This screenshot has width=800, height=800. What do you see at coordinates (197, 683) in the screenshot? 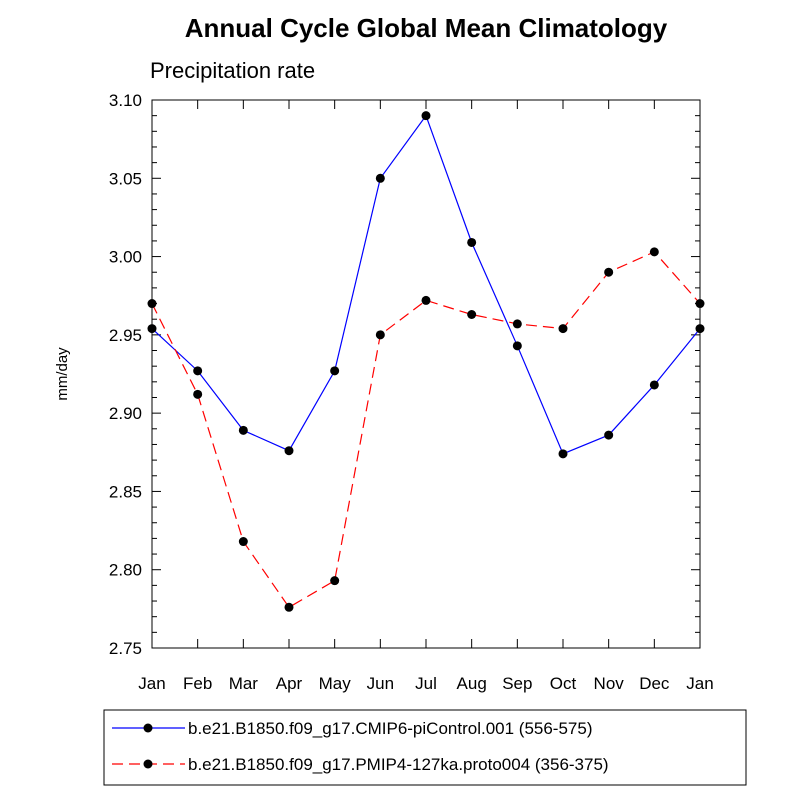
I see `x-tick-label: Feb` at bounding box center [197, 683].